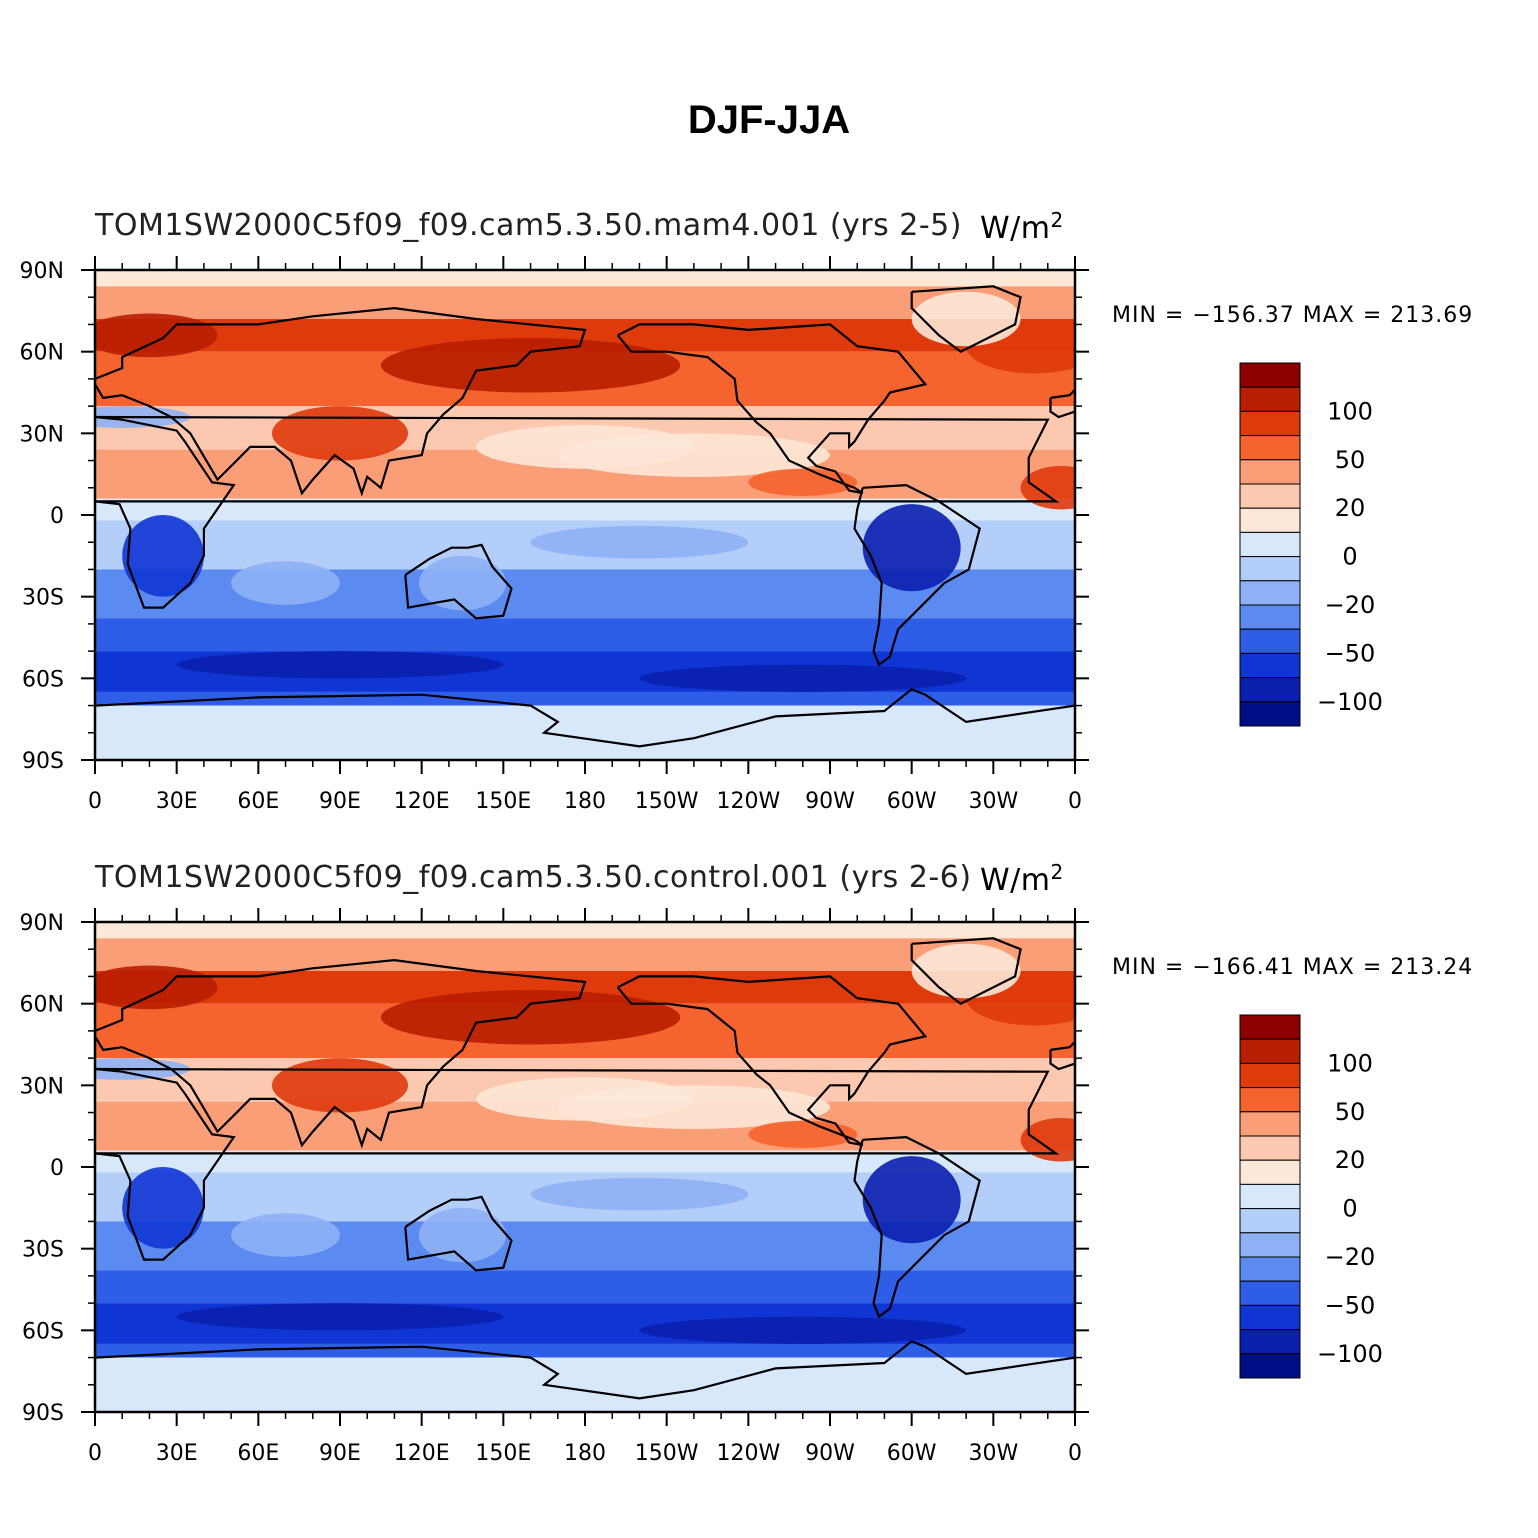 The height and width of the screenshot is (1538, 1538). I want to click on y-tick-label: 90S, so click(43, 761).